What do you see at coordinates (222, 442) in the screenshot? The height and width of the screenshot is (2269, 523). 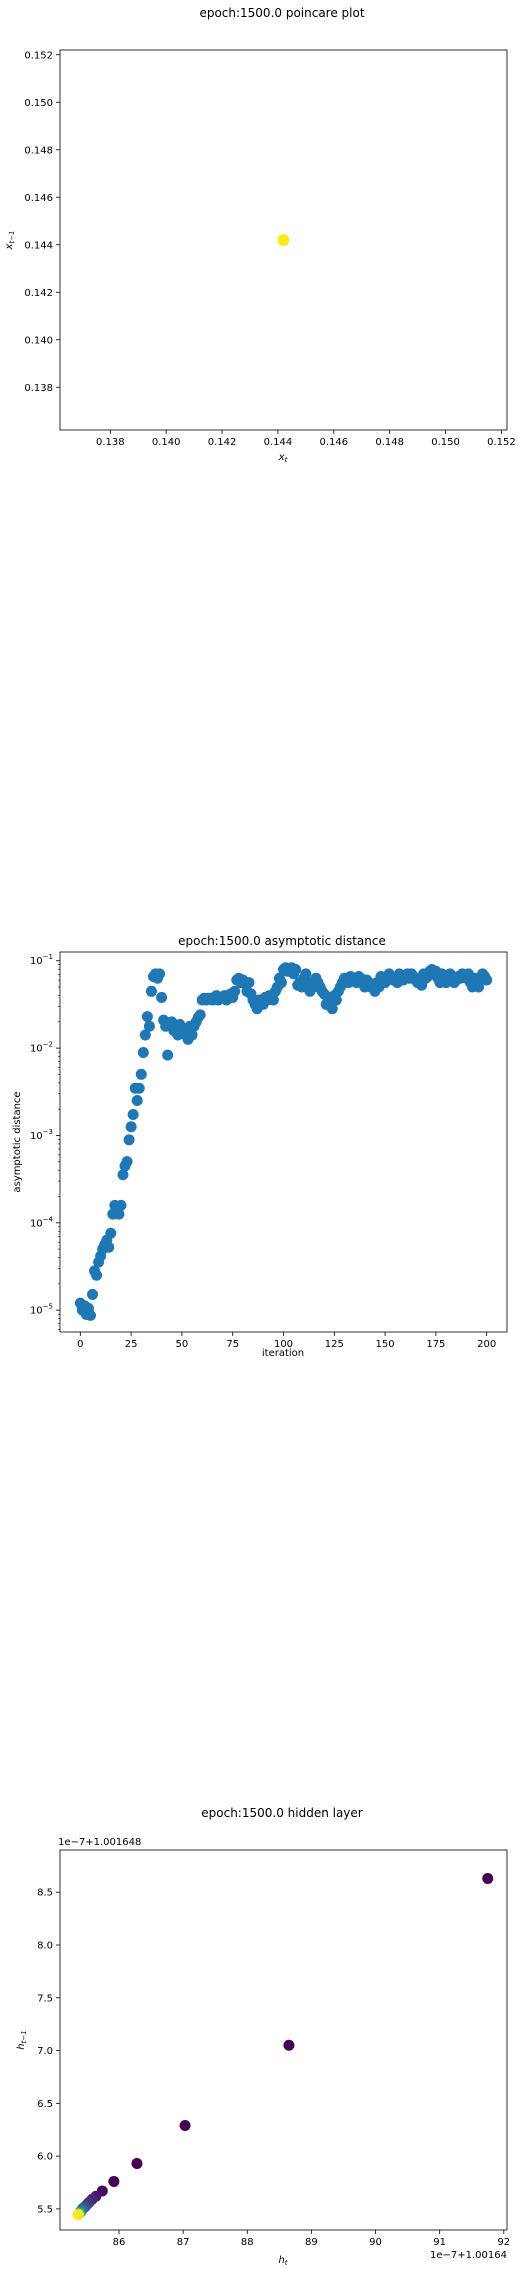 I see `x-tick-label: 0.142` at bounding box center [222, 442].